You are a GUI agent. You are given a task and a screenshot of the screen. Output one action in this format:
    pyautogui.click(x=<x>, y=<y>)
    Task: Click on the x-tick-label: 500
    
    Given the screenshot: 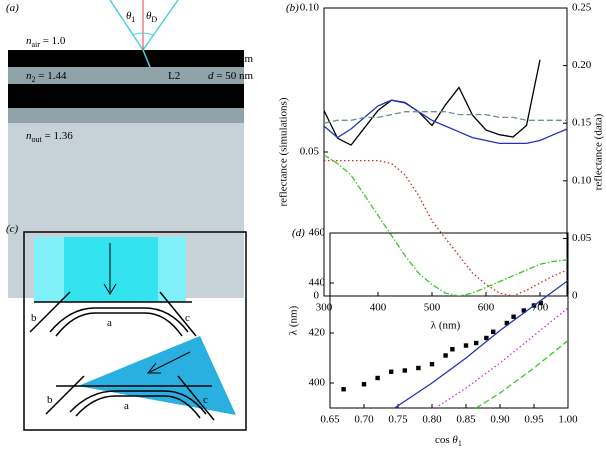 What is the action you would take?
    pyautogui.click(x=432, y=308)
    